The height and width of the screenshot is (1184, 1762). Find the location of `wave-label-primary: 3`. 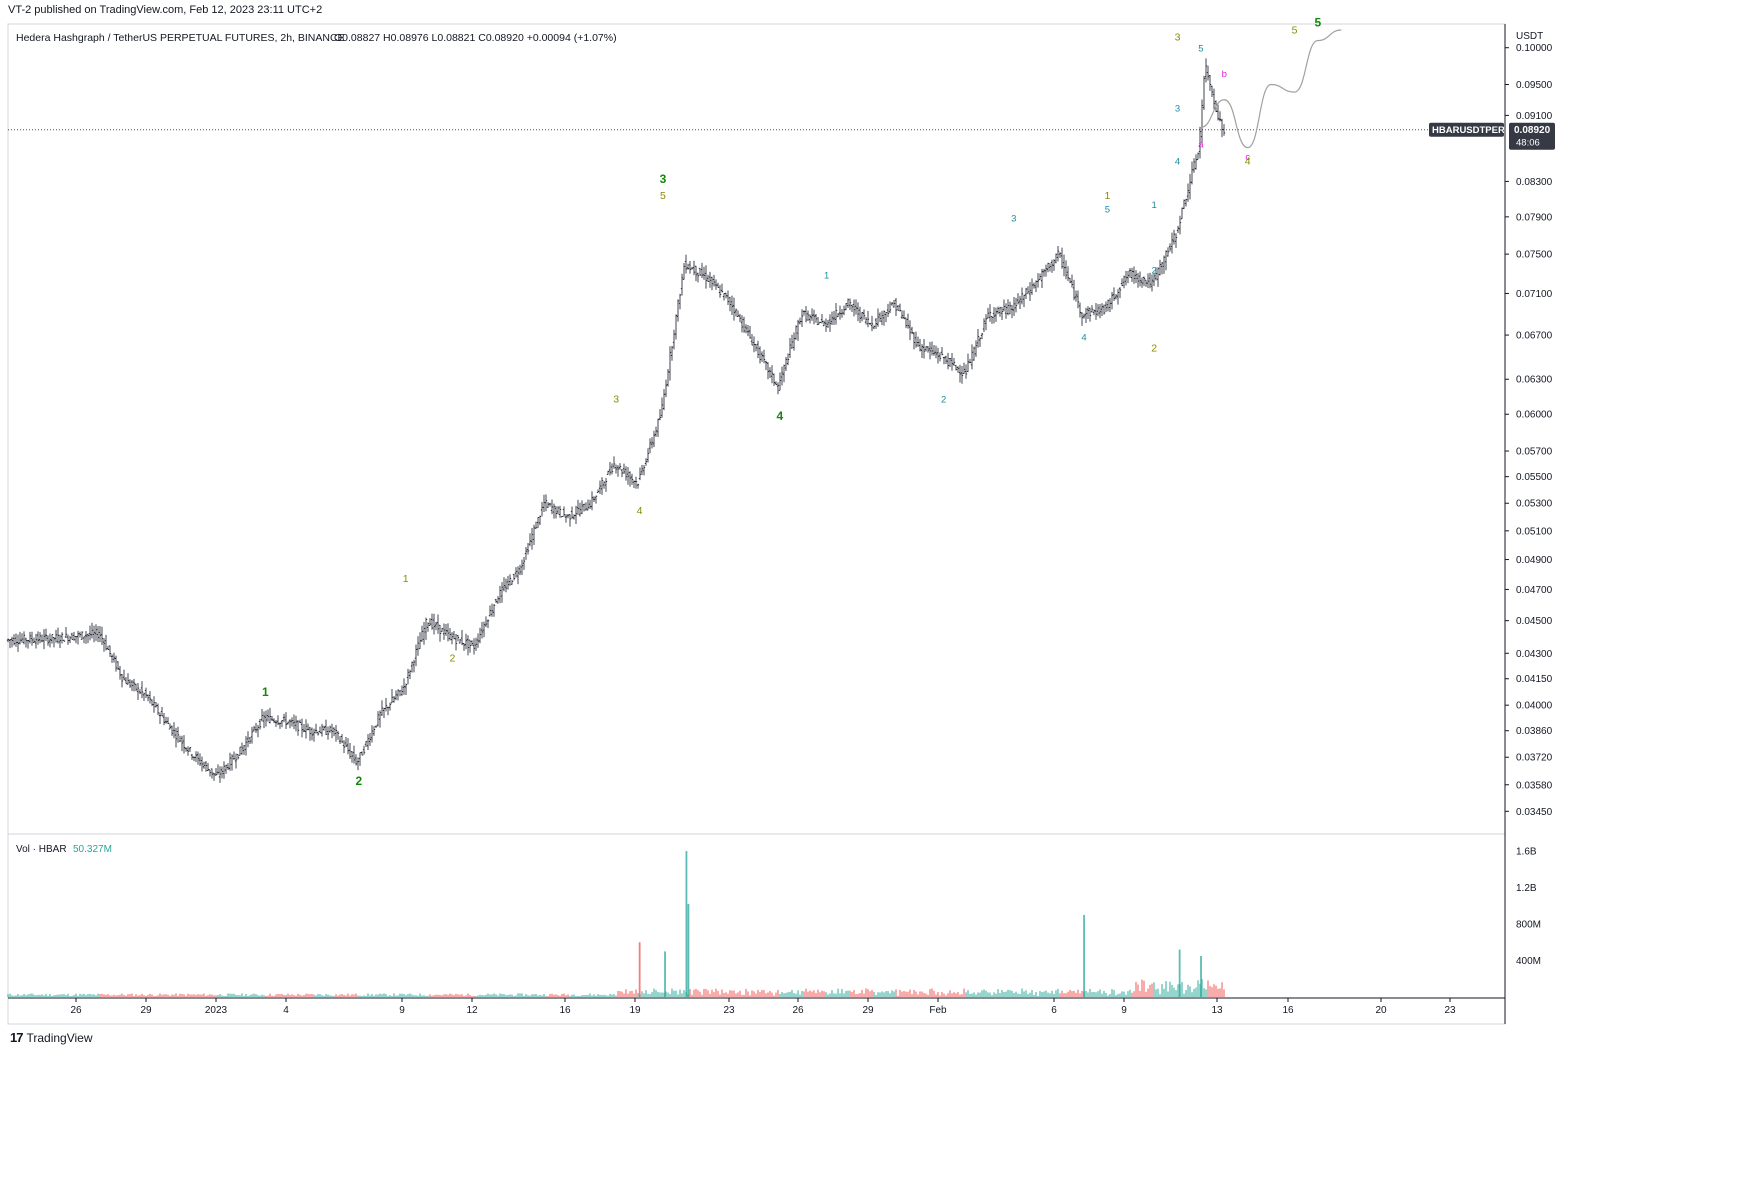

wave-label-primary: 3 is located at coordinates (663, 179).